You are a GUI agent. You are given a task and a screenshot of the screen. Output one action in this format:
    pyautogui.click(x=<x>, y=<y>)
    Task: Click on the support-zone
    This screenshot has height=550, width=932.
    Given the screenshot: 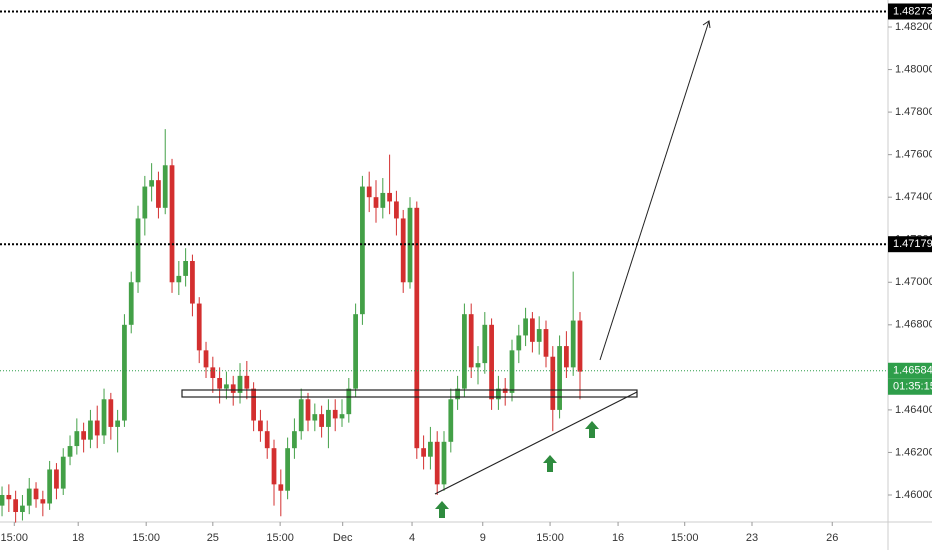 What is the action you would take?
    pyautogui.click(x=409, y=393)
    